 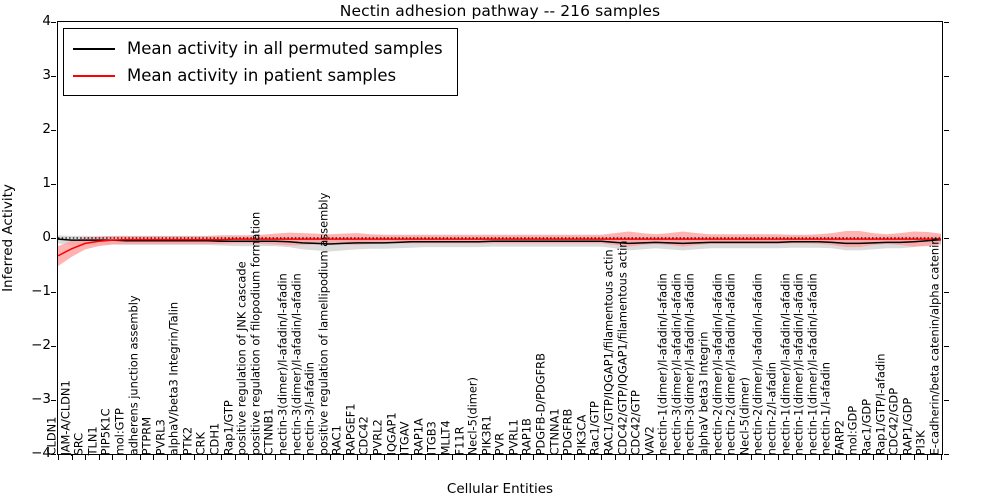 I want to click on x-tick-label: SRC, so click(x=78, y=443).